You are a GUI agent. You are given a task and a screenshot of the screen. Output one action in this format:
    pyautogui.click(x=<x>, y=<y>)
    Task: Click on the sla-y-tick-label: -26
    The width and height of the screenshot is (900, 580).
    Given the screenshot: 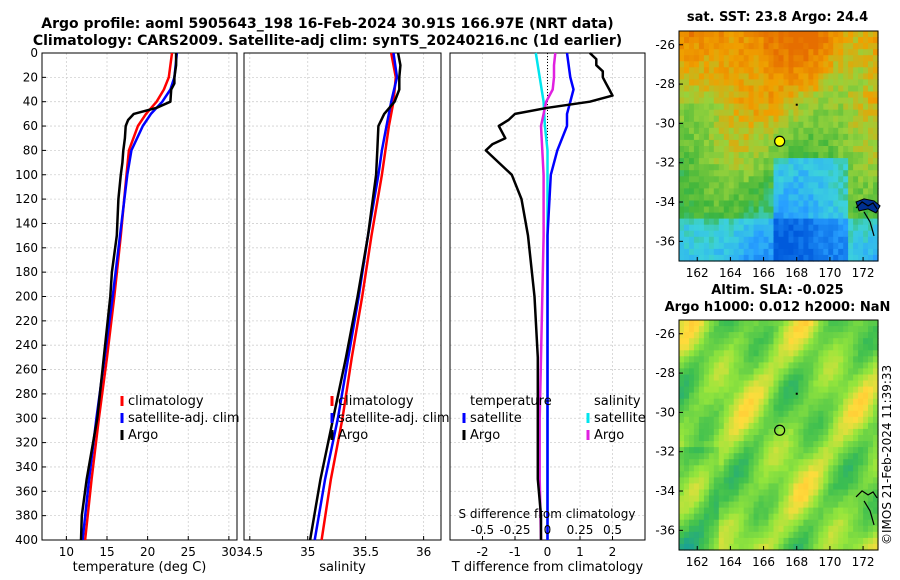 What is the action you would take?
    pyautogui.click(x=665, y=334)
    